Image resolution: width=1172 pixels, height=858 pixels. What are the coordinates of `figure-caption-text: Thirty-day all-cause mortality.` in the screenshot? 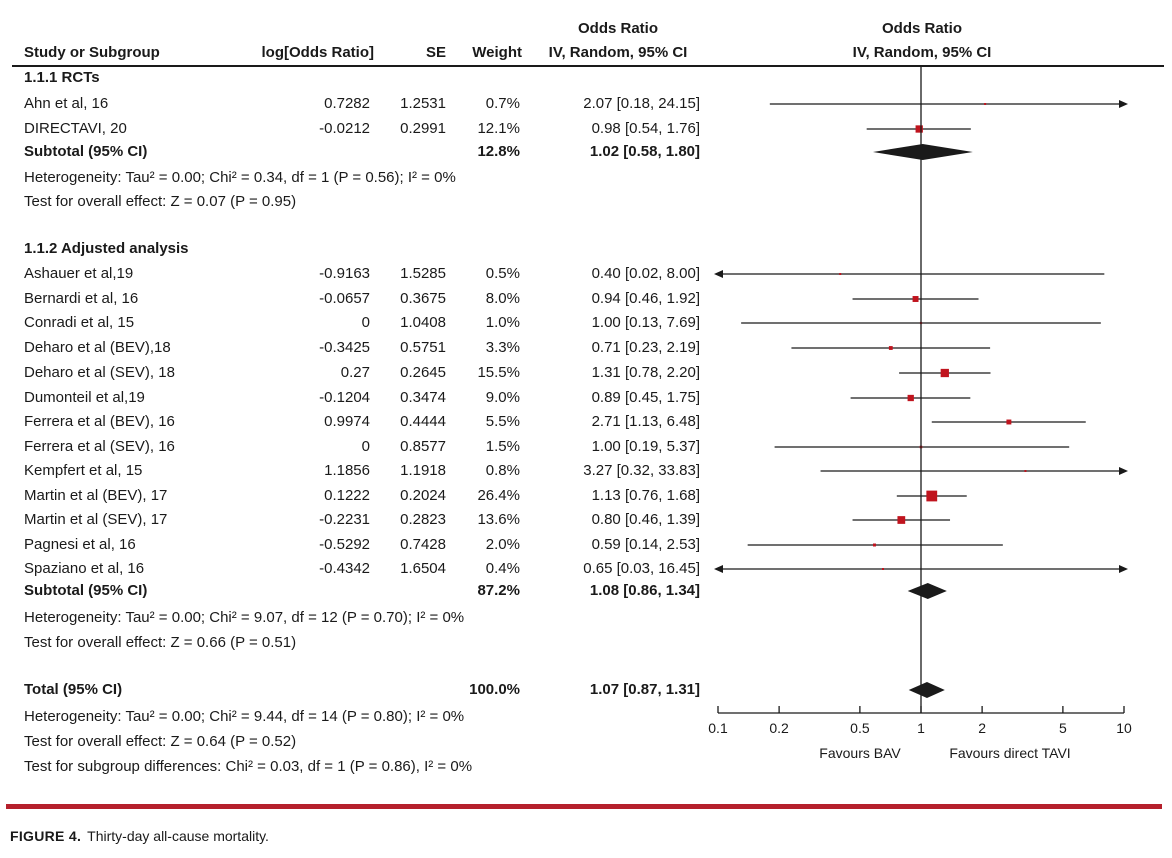 It's located at (178, 836).